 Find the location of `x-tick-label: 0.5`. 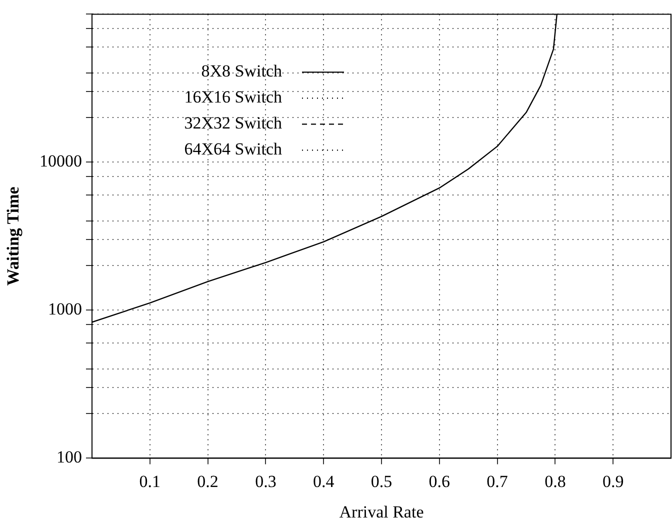

x-tick-label: 0.5 is located at coordinates (381, 481).